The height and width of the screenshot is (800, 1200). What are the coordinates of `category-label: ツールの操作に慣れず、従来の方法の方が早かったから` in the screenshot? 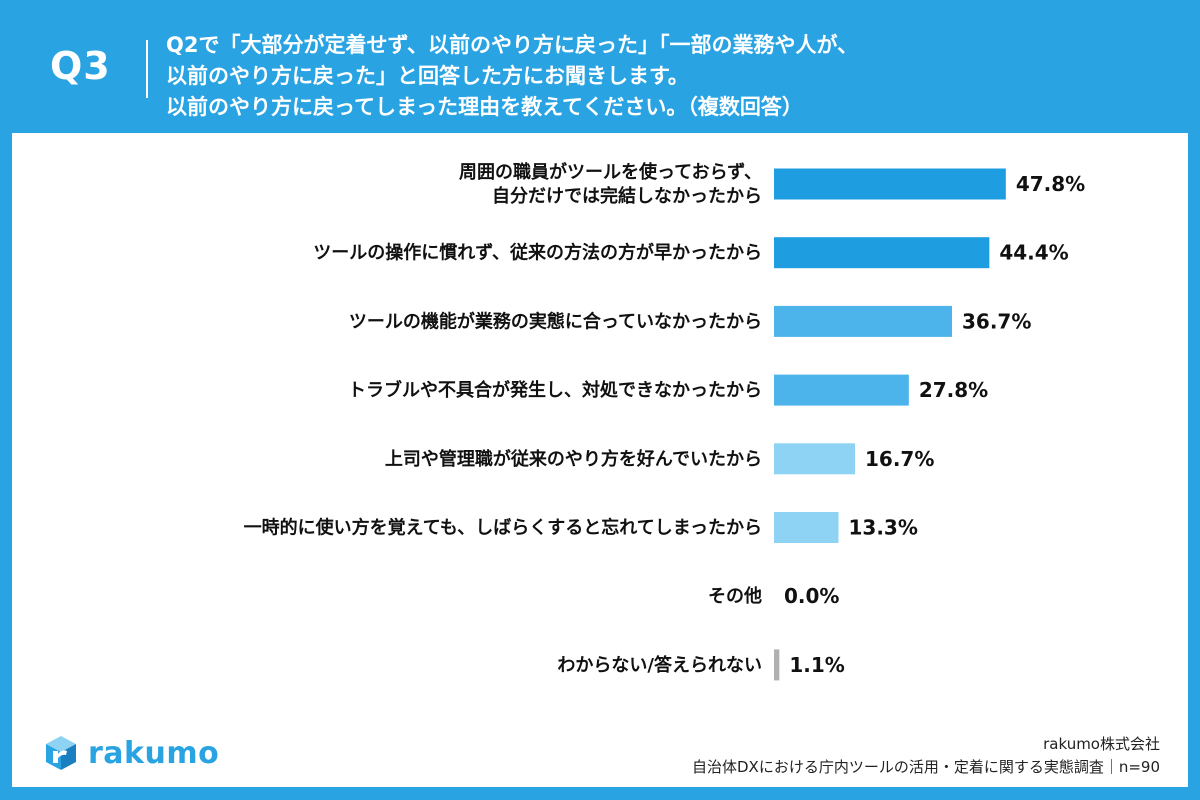 It's located at (537, 253).